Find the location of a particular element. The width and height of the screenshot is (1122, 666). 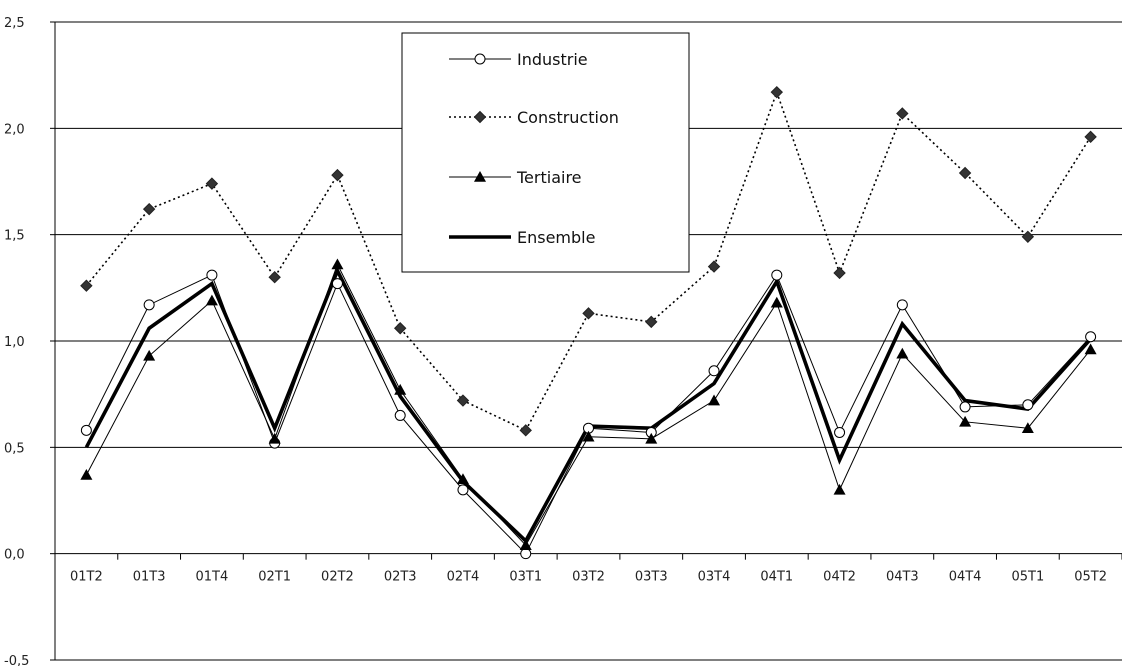

legend: Industrie Construction Tertiaire Ensemble is located at coordinates (545, 152).